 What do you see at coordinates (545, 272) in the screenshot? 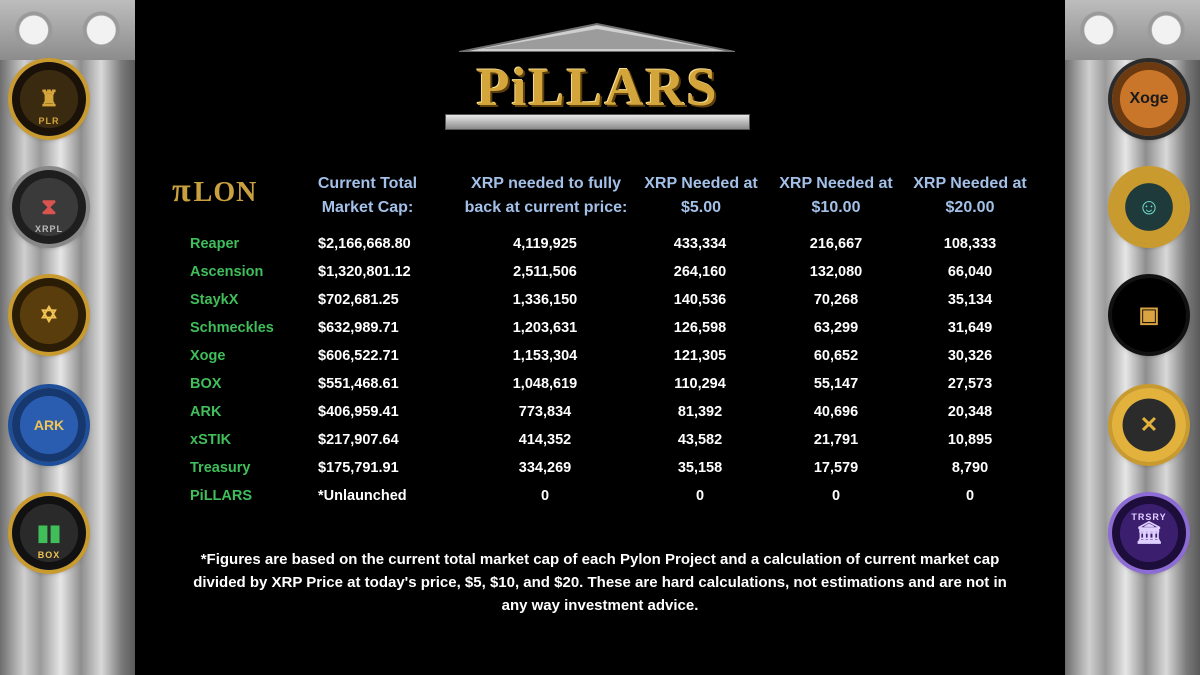
I see `xrp-needed-value: 2,511,506` at bounding box center [545, 272].